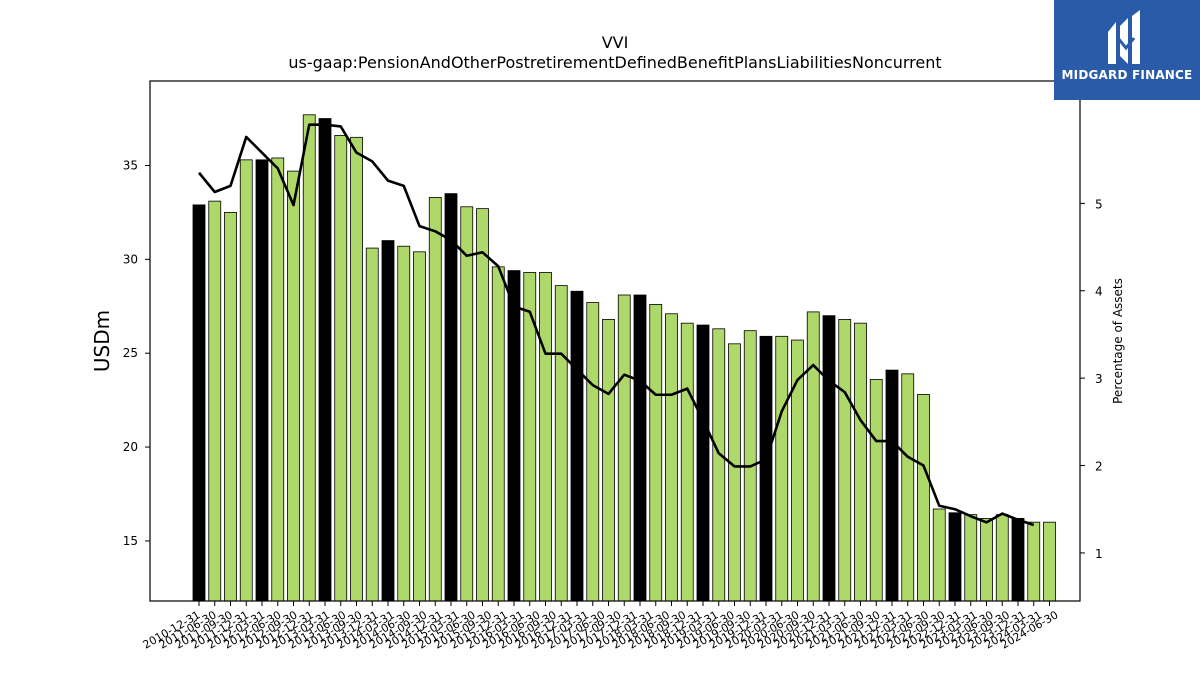  What do you see at coordinates (130, 541) in the screenshot?
I see `y-tick-label-left: 15` at bounding box center [130, 541].